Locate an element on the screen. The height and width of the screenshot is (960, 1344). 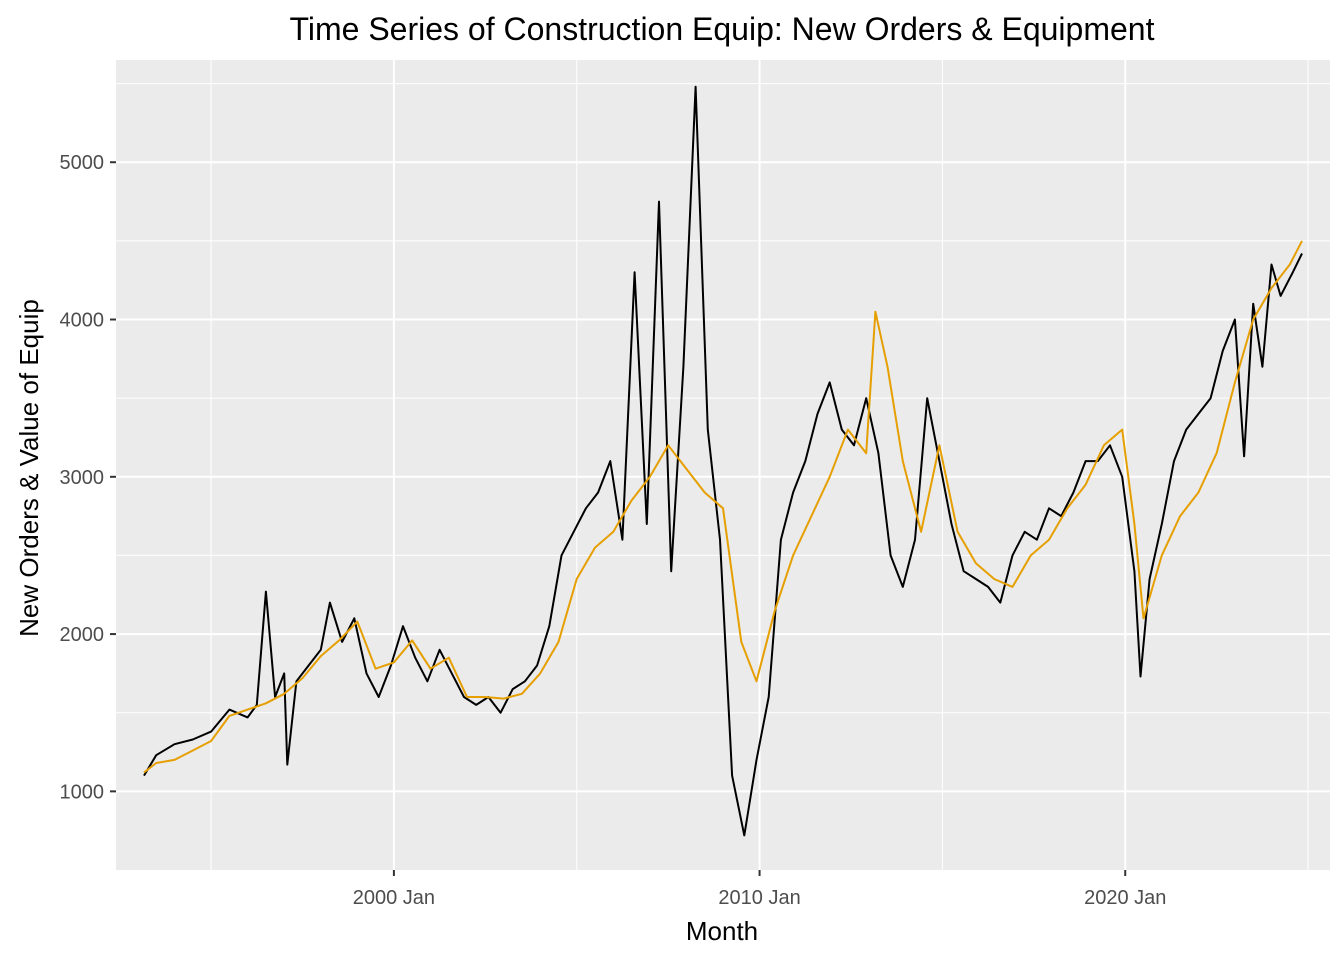
y-tick-label: 5000 is located at coordinates (82, 163).